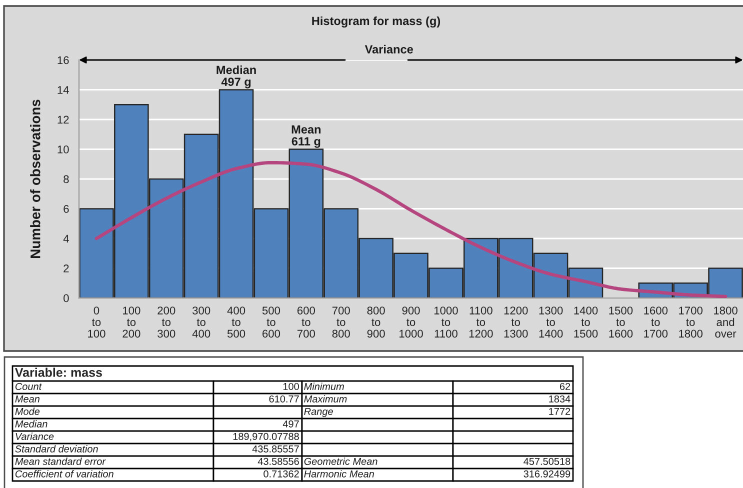 This screenshot has width=743, height=488. What do you see at coordinates (66, 298) in the screenshot?
I see `y-tick-label: 0` at bounding box center [66, 298].